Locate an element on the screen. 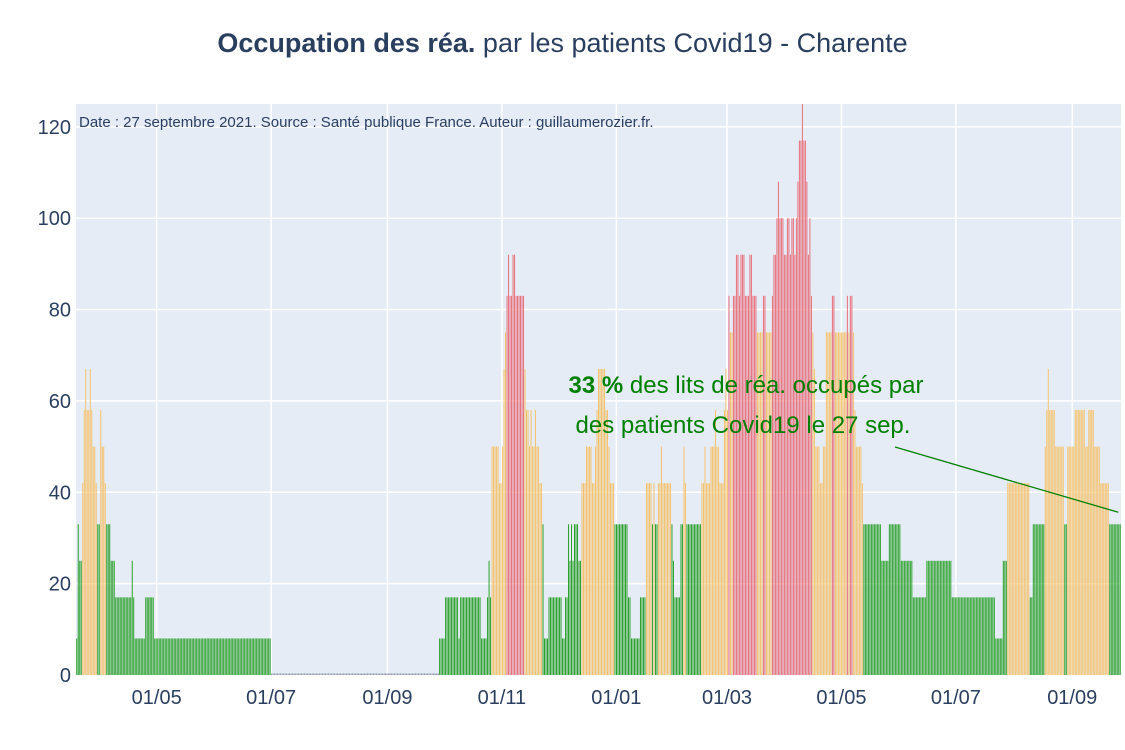 This screenshot has height=750, width=1125. chart-title-bold: Occupation des réa. is located at coordinates (346, 43).